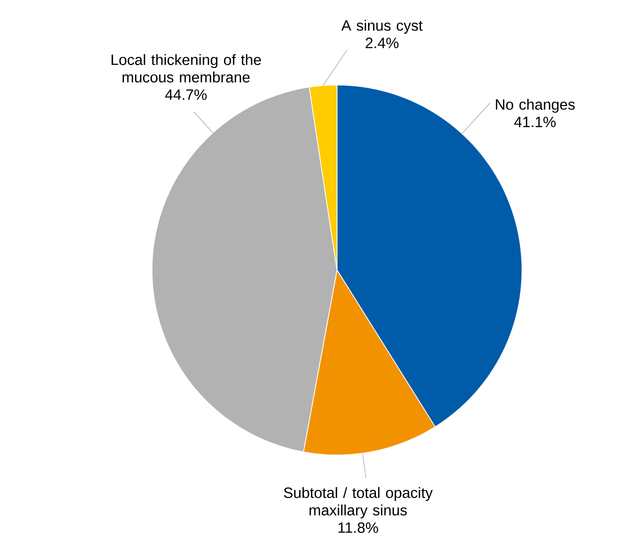 This screenshot has height=544, width=617. I want to click on data-label: 11.8%, so click(358, 527).